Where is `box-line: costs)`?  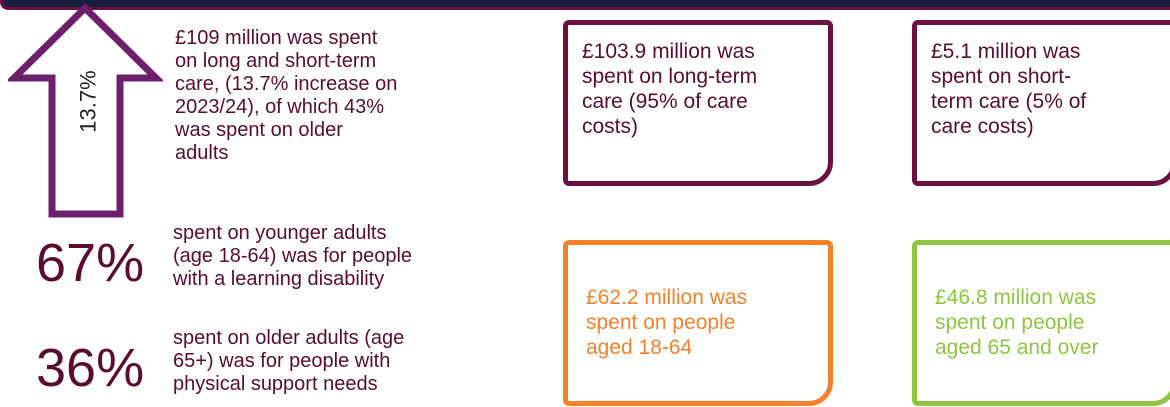 box-line: costs) is located at coordinates (610, 126).